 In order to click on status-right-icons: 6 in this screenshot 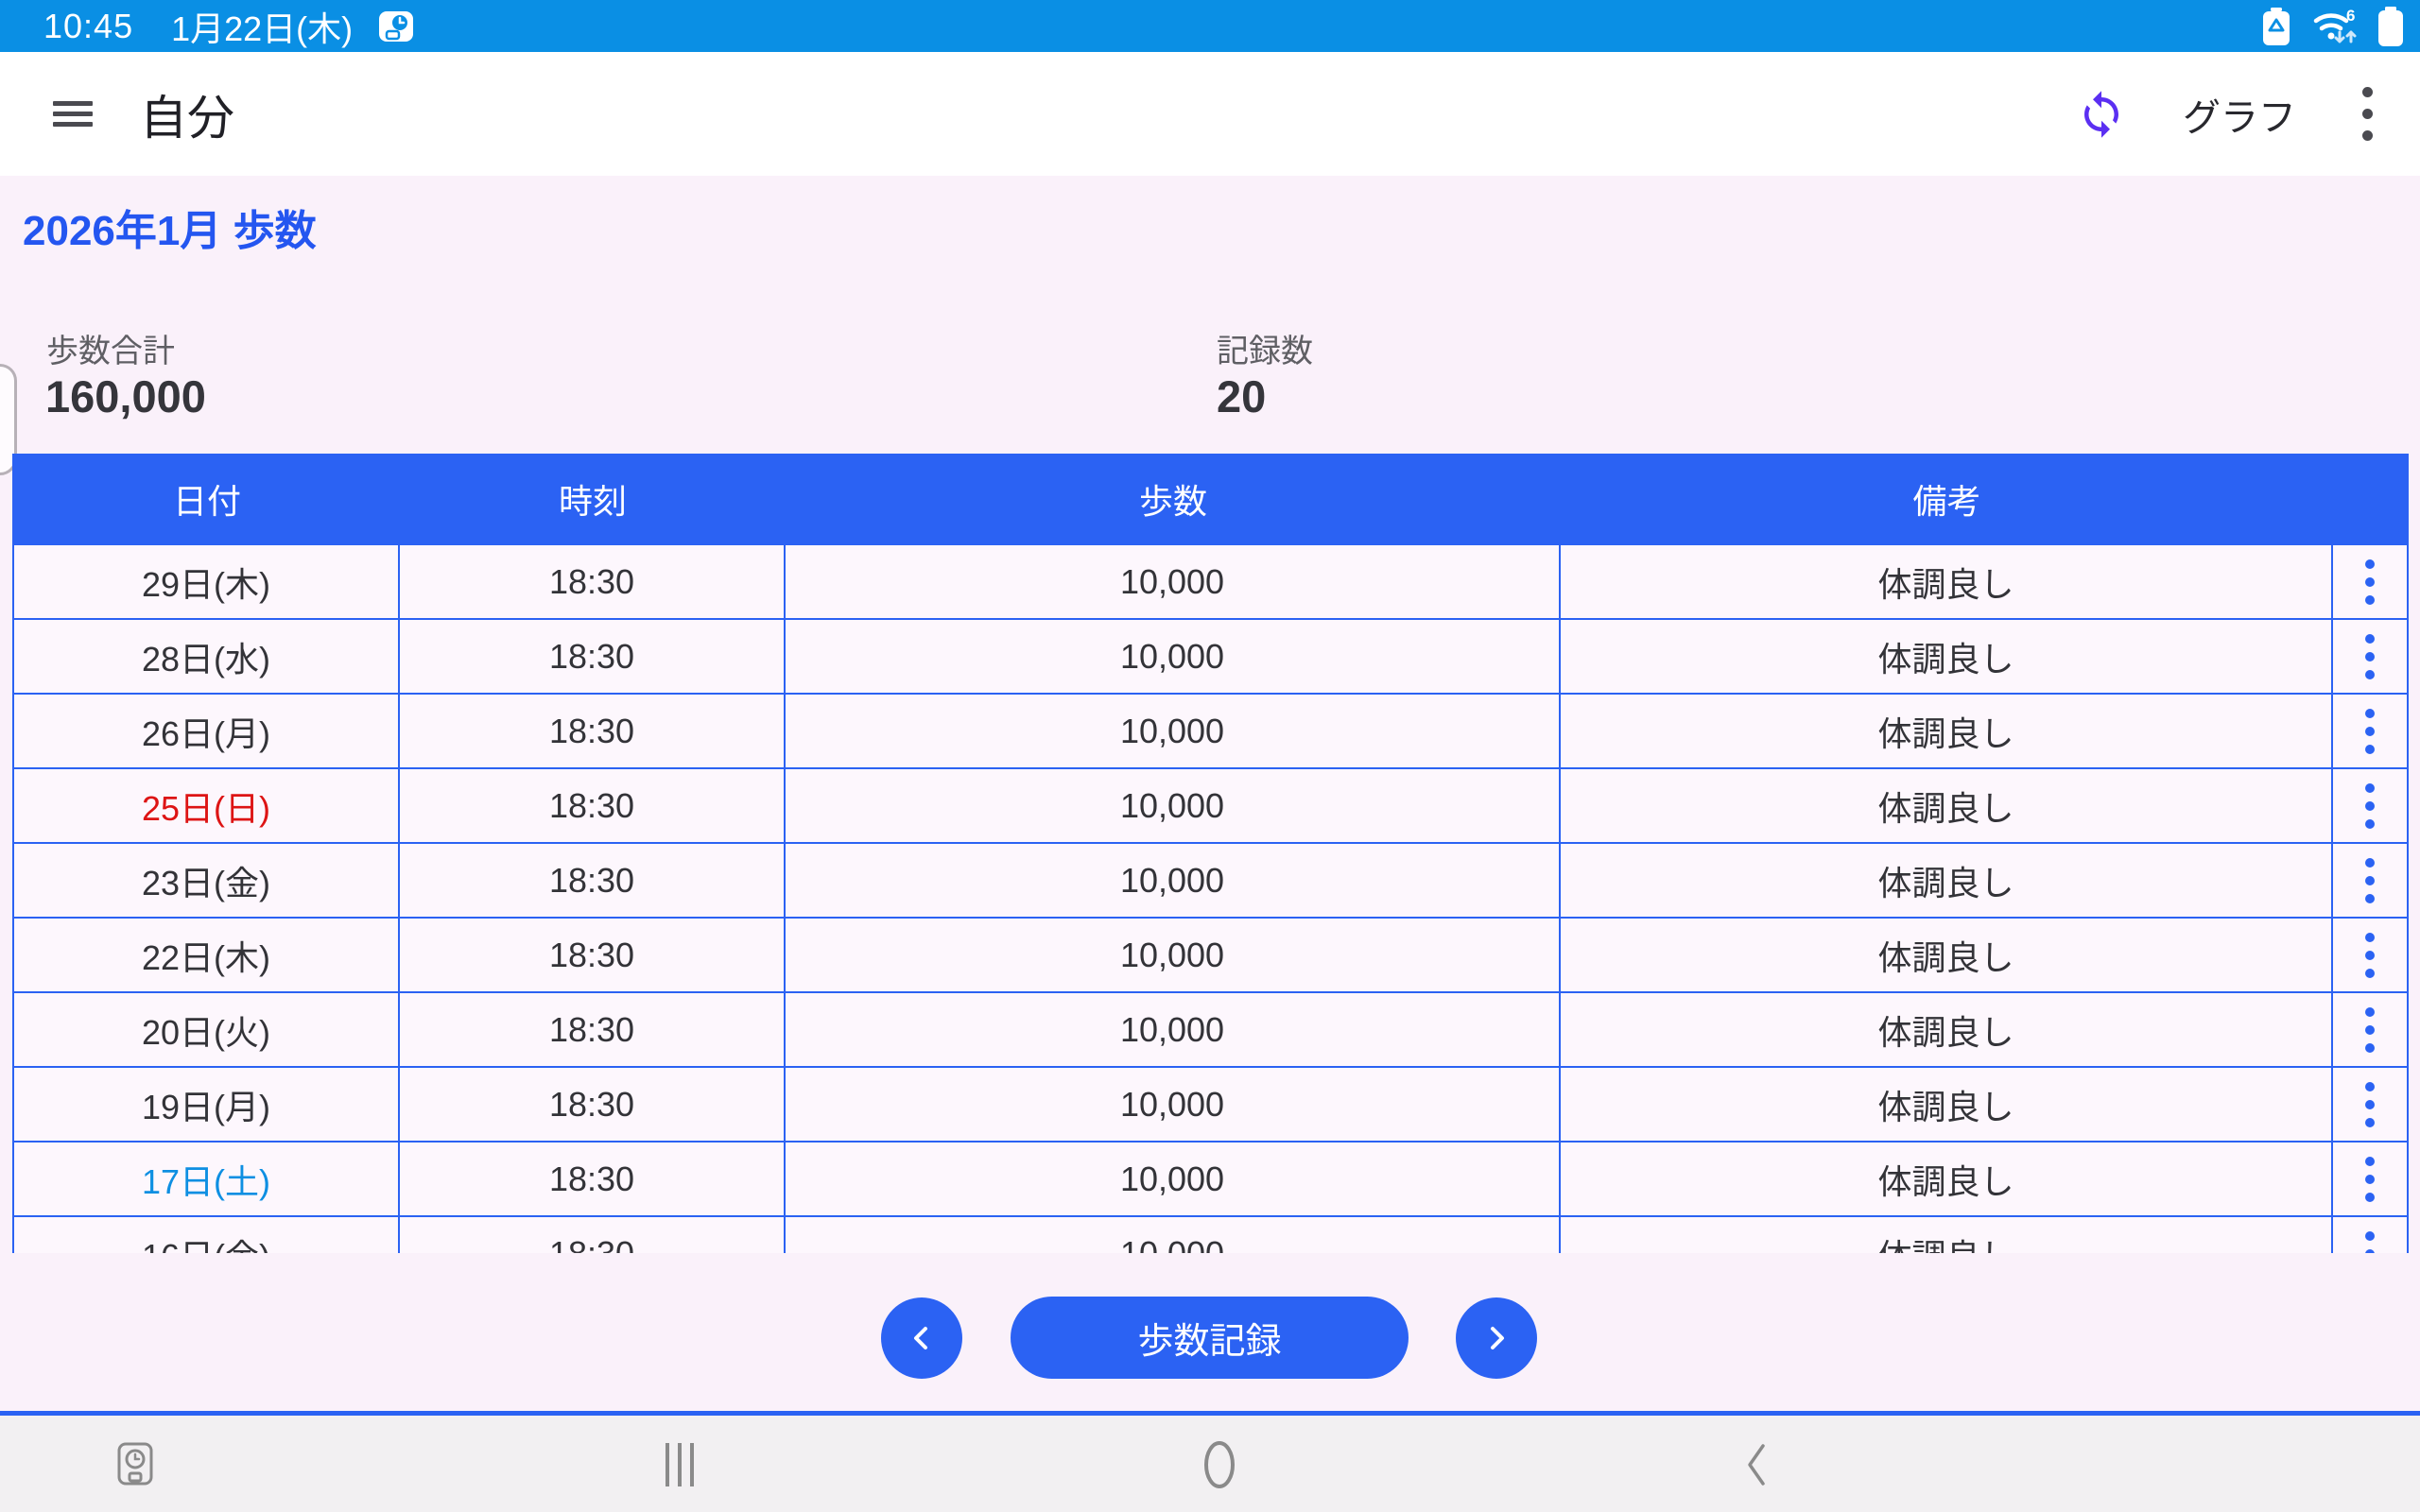, I will do `click(2332, 26)`.